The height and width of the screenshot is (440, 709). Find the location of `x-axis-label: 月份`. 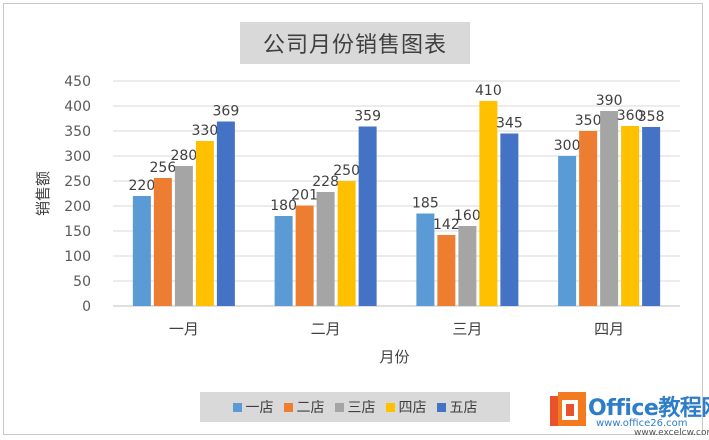

x-axis-label: 月份 is located at coordinates (394, 357).